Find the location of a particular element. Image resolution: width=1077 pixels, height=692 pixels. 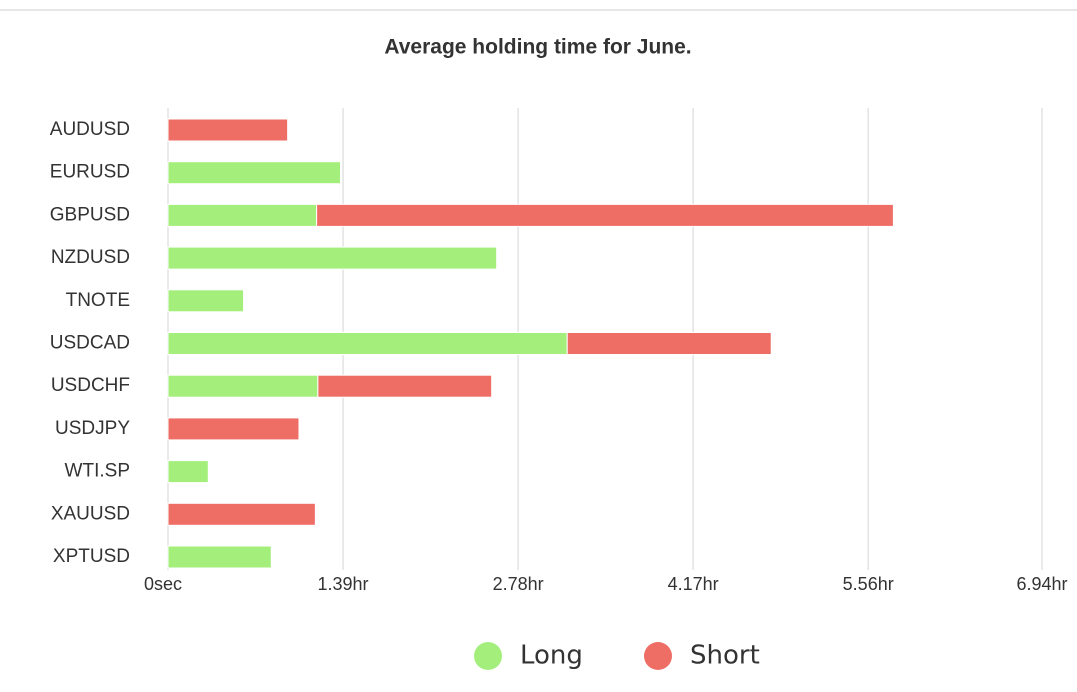

y-tick-label: TNOTE is located at coordinates (98, 300).